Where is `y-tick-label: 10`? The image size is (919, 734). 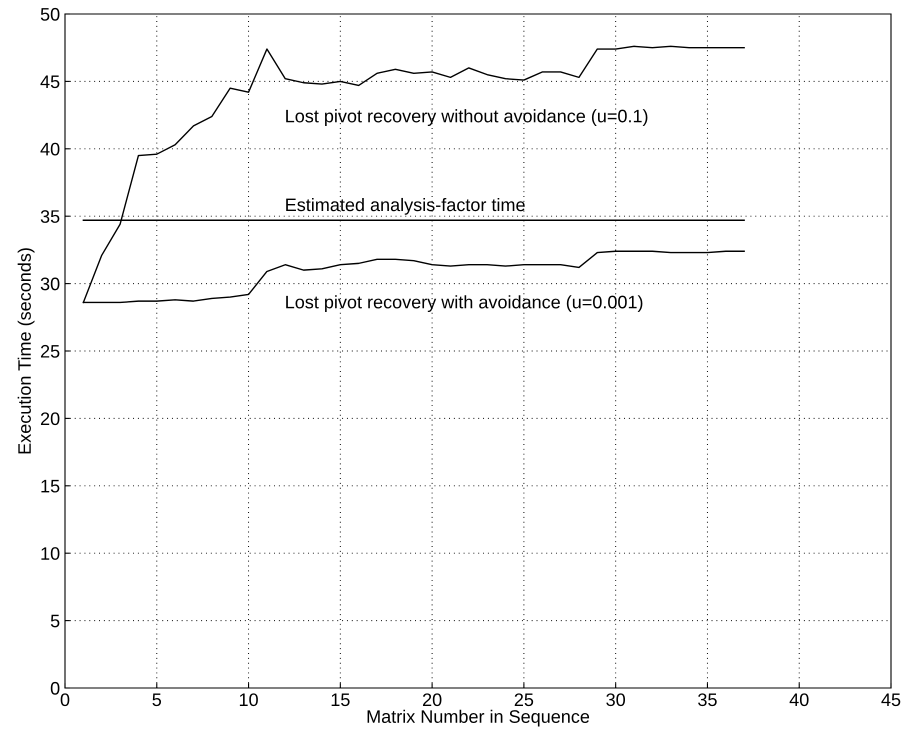 y-tick-label: 10 is located at coordinates (50, 553).